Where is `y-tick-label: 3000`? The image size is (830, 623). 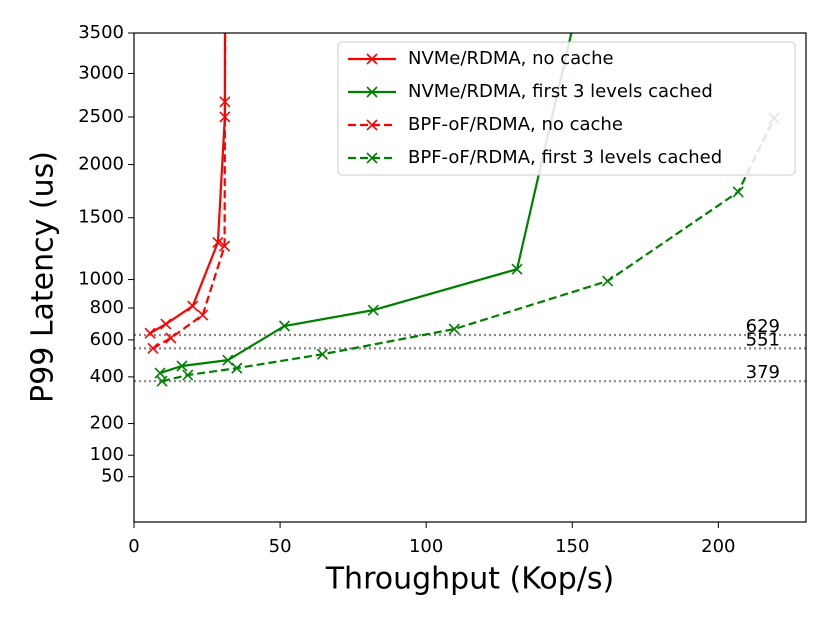
y-tick-label: 3000 is located at coordinates (101, 72).